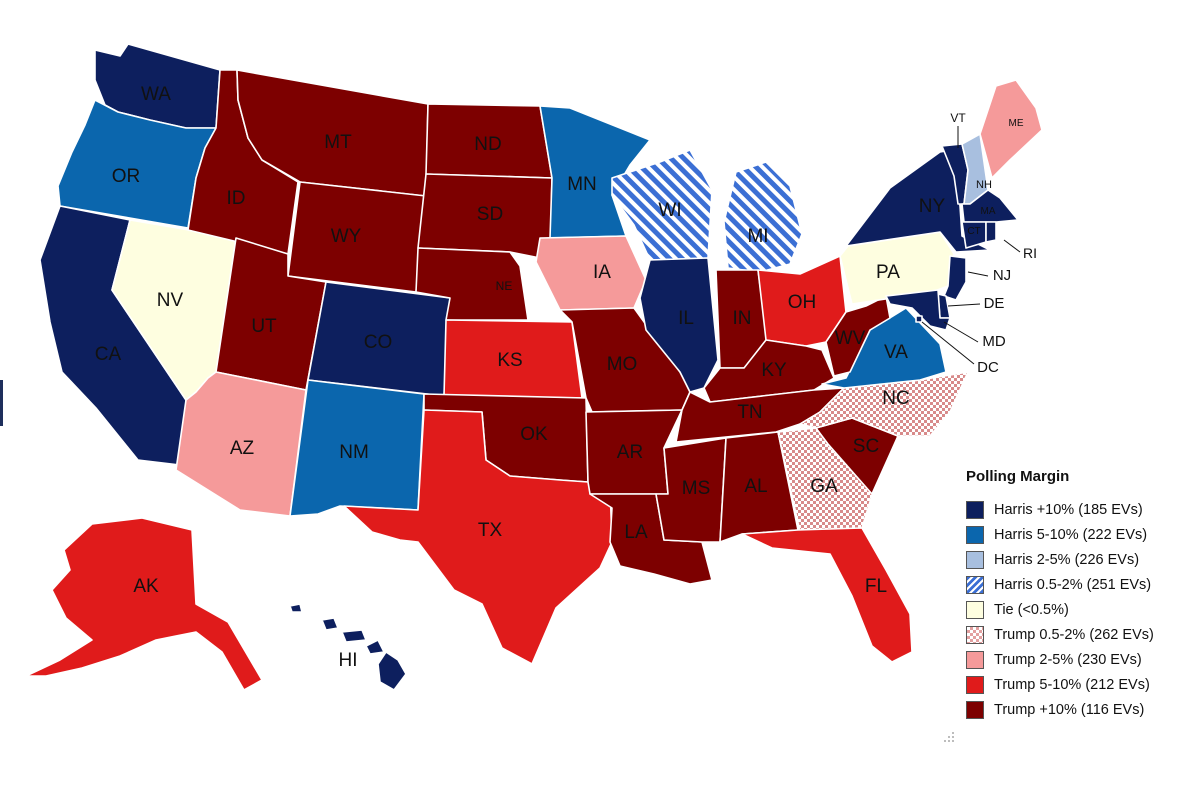 This screenshot has width=1200, height=789. I want to click on state-NC, so click(884, 404).